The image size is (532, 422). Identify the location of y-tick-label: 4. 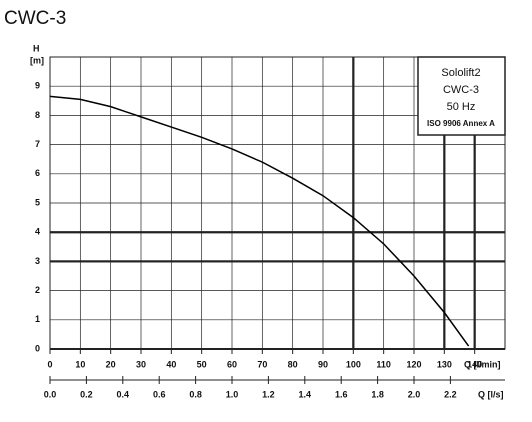
(37, 232).